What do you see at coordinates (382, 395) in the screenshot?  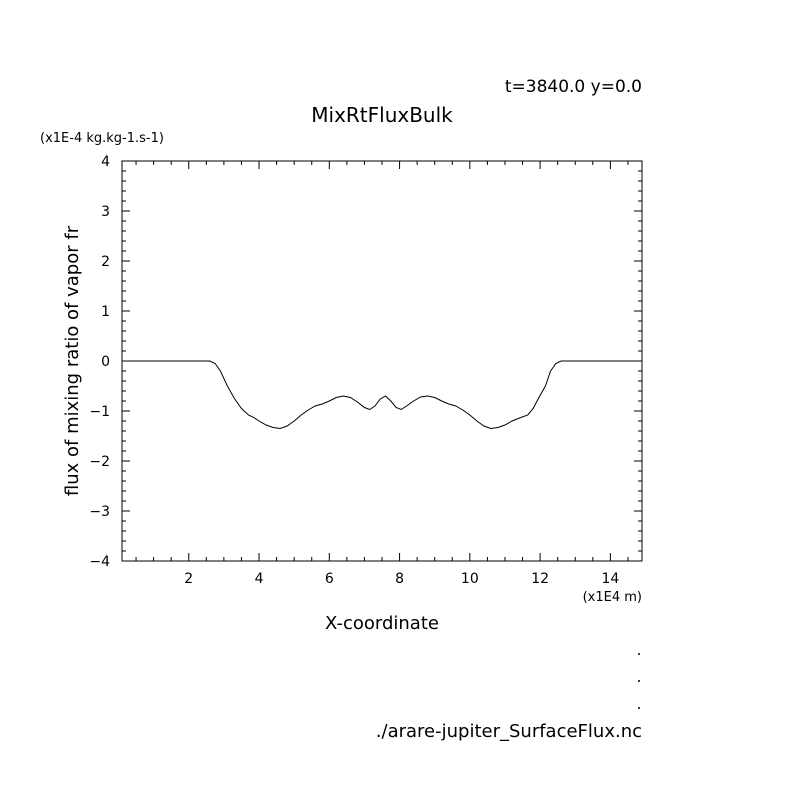 I see `series-line` at bounding box center [382, 395].